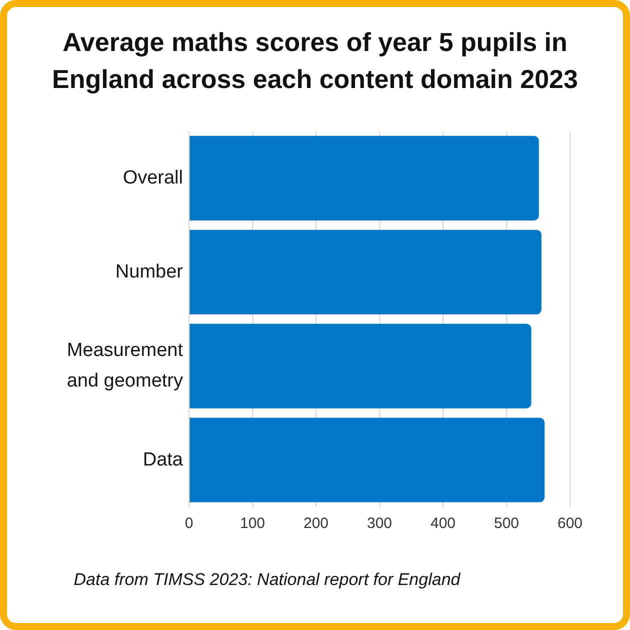 This screenshot has height=630, width=630. I want to click on chart-title: Average maths scores of year 5 pupils in England across each content domain 2023, so click(315, 61).